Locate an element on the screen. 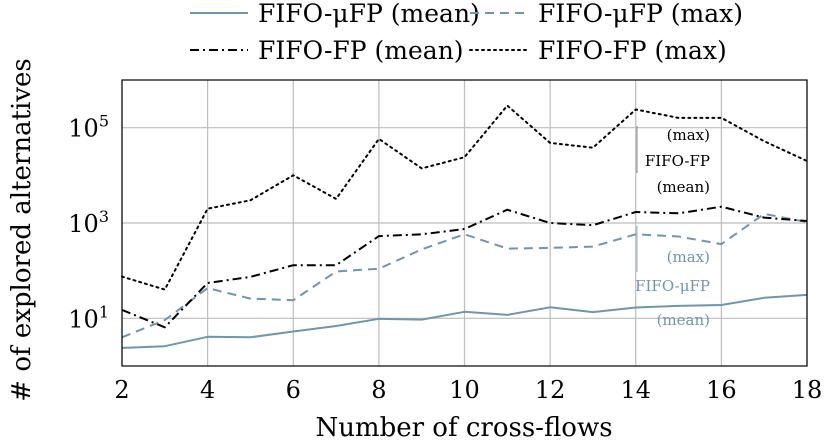 The height and width of the screenshot is (446, 831). x-tick-labels: 2 4 6 8 10 12 14 16 18 is located at coordinates (468, 390).